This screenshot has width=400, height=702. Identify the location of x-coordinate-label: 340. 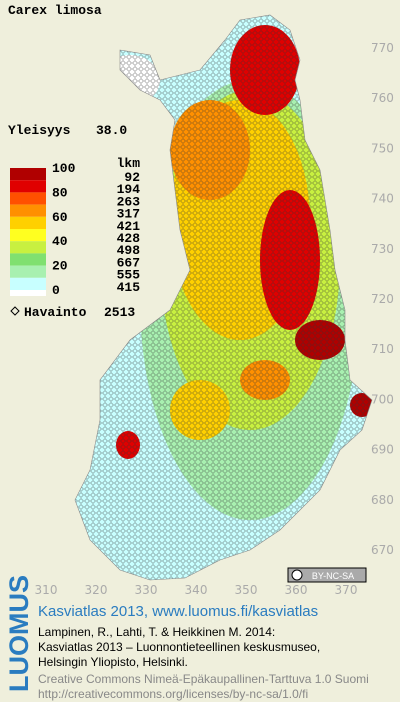
(196, 590).